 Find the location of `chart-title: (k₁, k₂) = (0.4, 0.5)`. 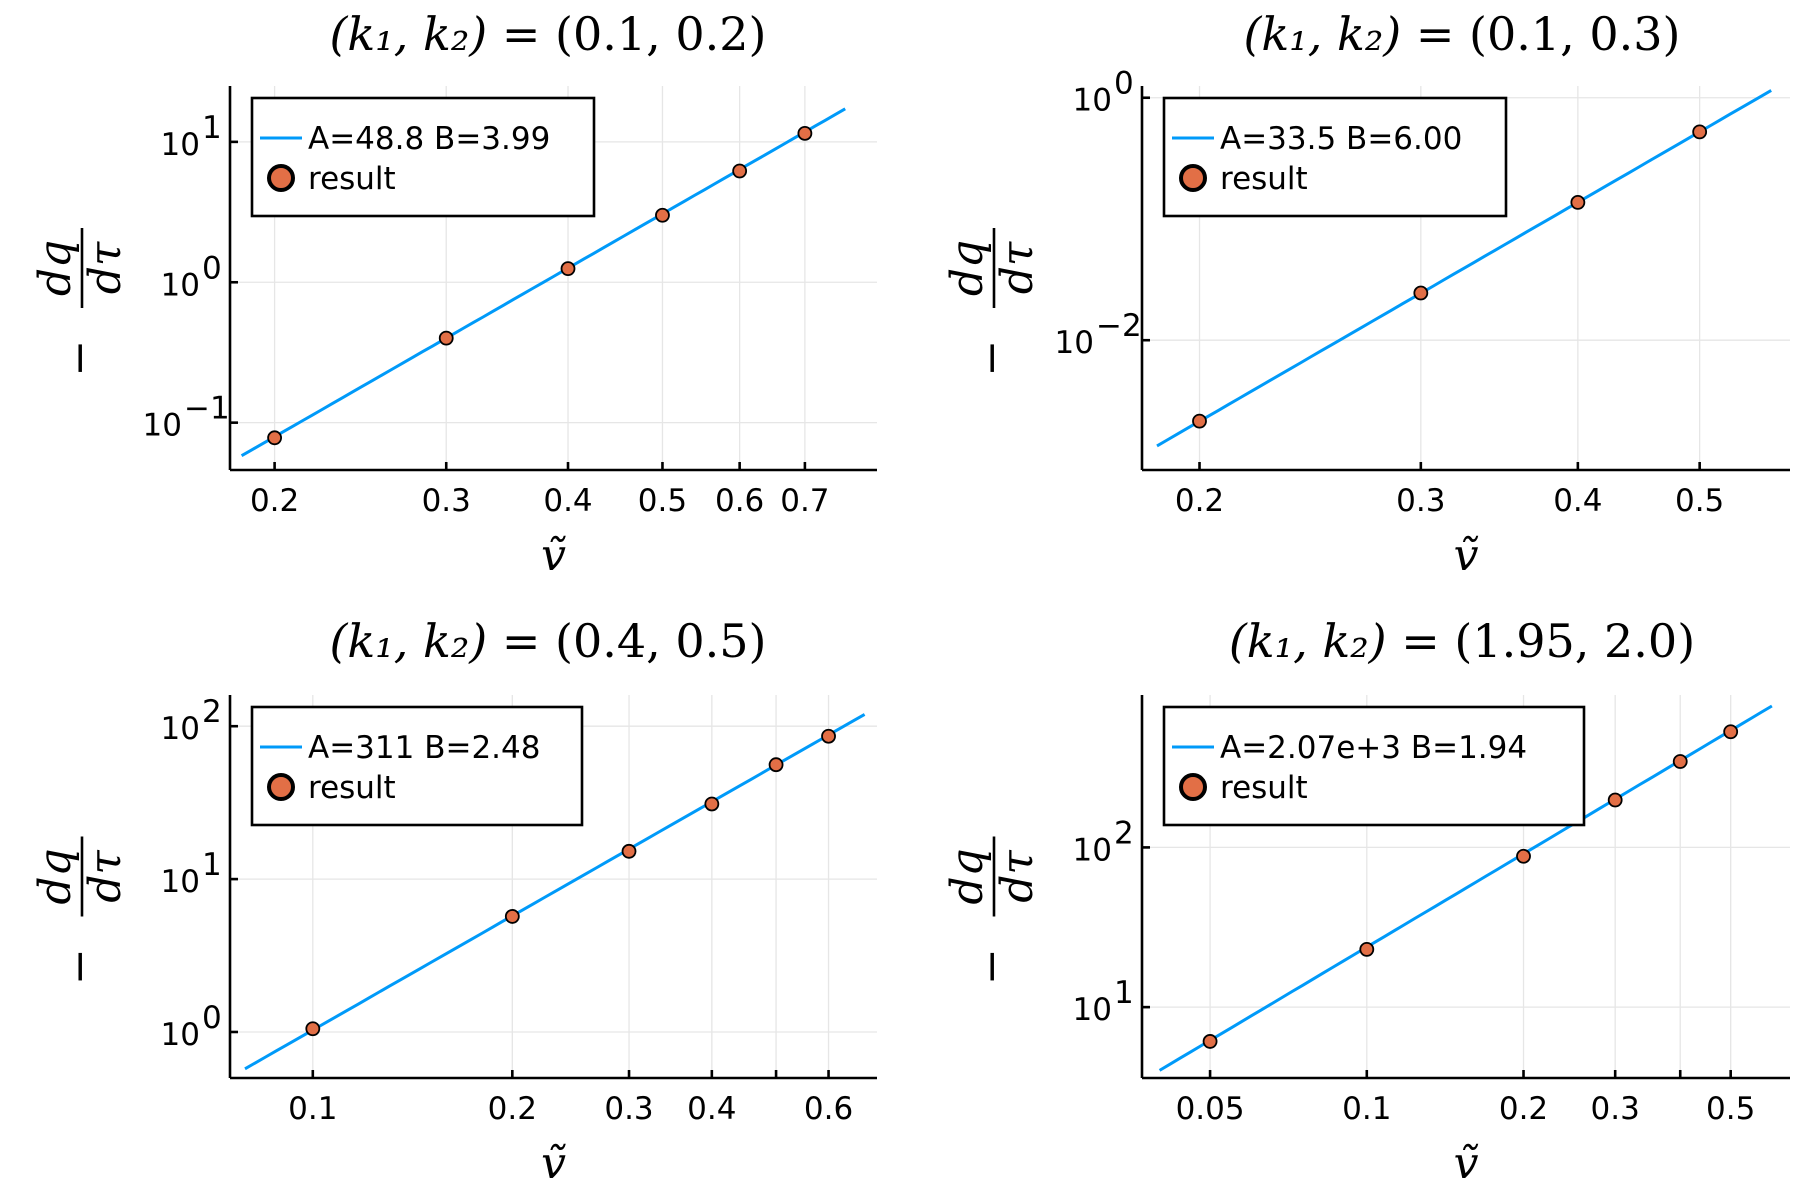

chart-title: (k₁, k₂) = (0.4, 0.5) is located at coordinates (547, 641).